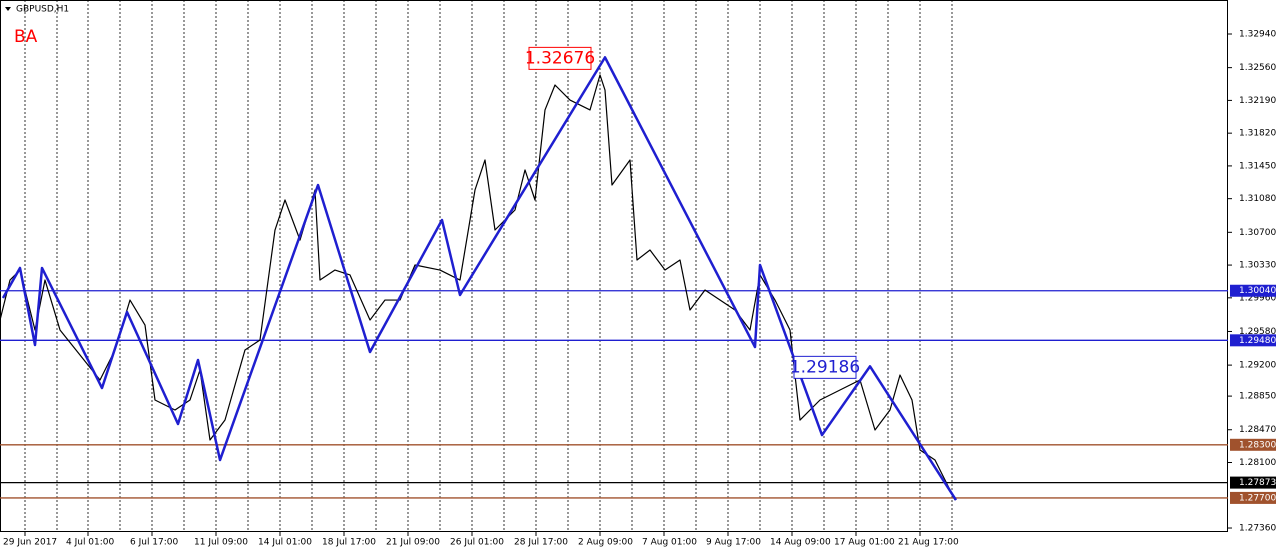 The image size is (1276, 553). I want to click on x-tick-label: 18 Jul 17:00, so click(349, 543).